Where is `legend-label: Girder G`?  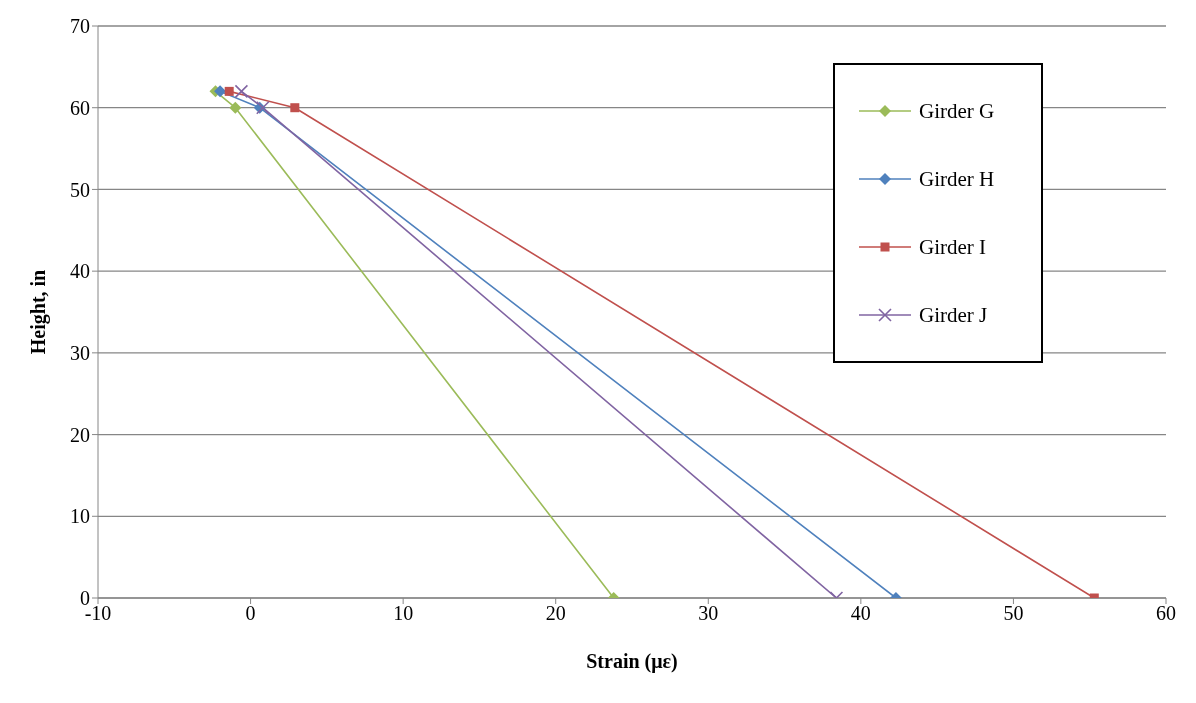 legend-label: Girder G is located at coordinates (957, 111).